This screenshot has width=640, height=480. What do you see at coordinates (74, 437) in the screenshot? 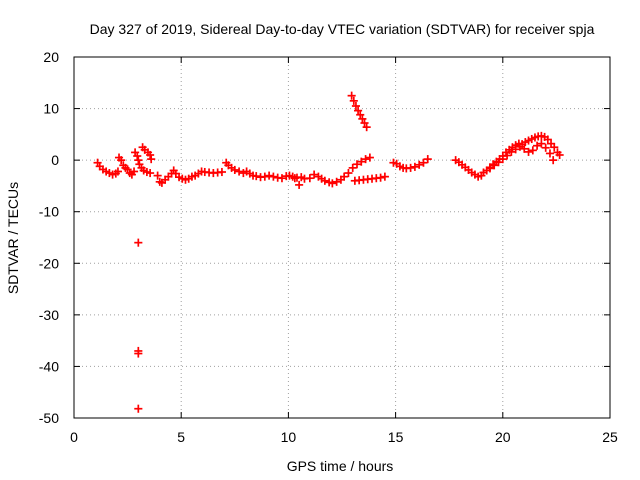
I see `x-tick-label: 0` at bounding box center [74, 437].